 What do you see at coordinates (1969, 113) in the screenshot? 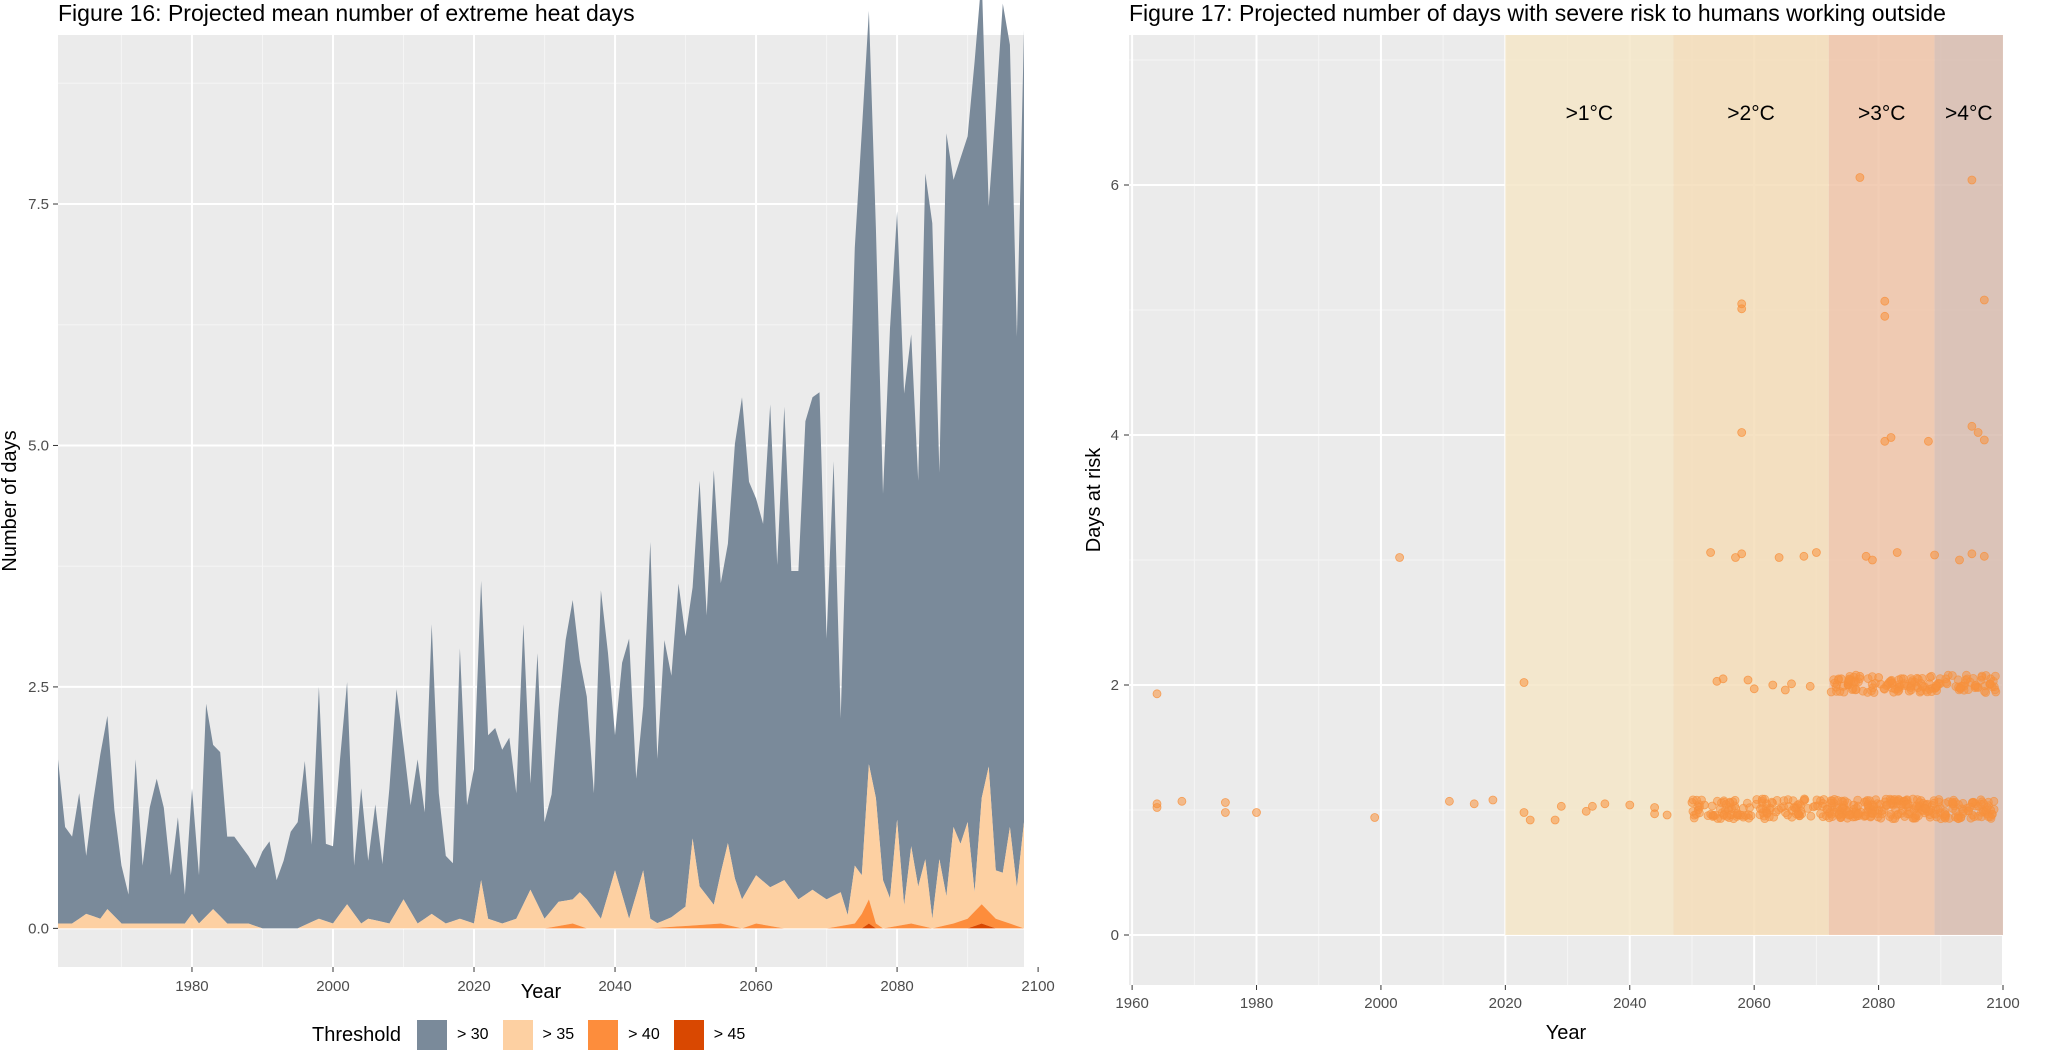
I see `warming-band-label-4: >4°C` at bounding box center [1969, 113].